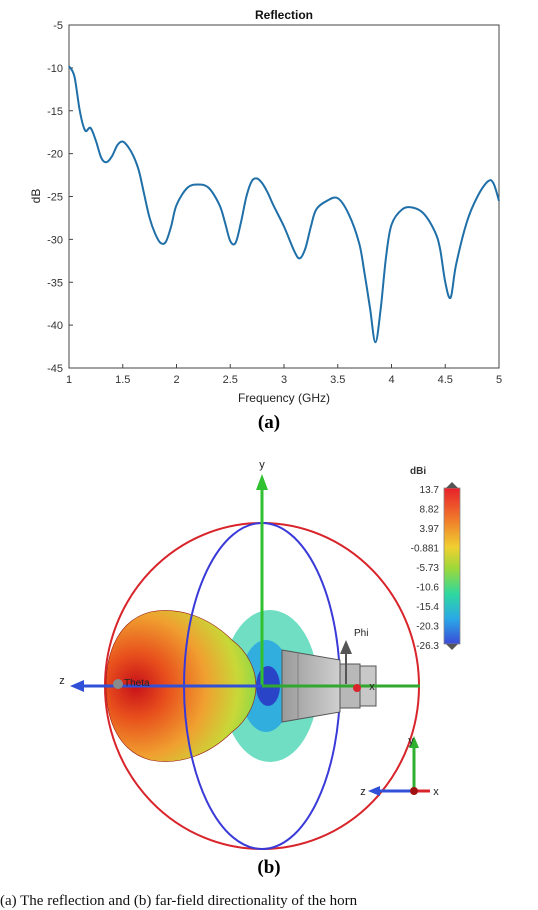 The image size is (538, 910). What do you see at coordinates (284, 15) in the screenshot?
I see `chart-title: Reflection` at bounding box center [284, 15].